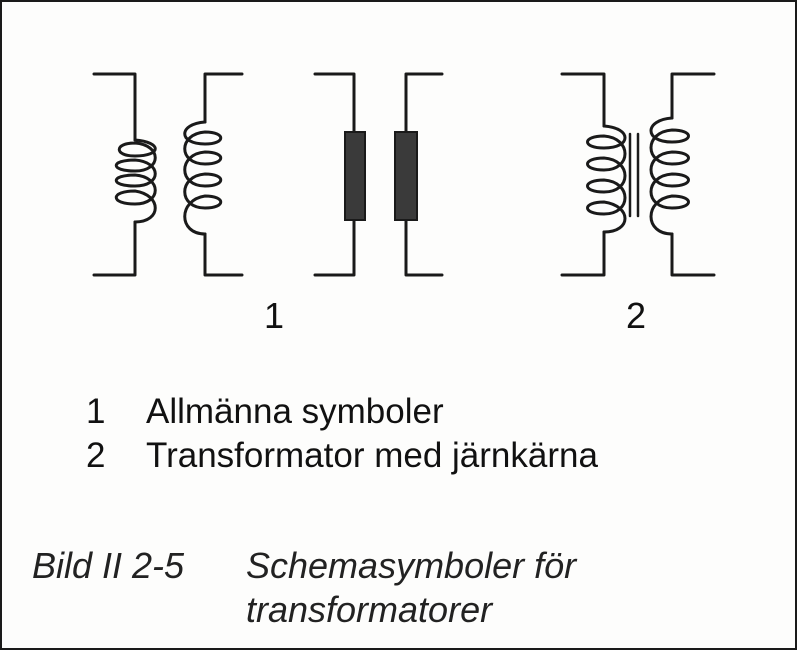  Describe the element at coordinates (96, 455) in the screenshot. I see `legend-number: 2` at that location.